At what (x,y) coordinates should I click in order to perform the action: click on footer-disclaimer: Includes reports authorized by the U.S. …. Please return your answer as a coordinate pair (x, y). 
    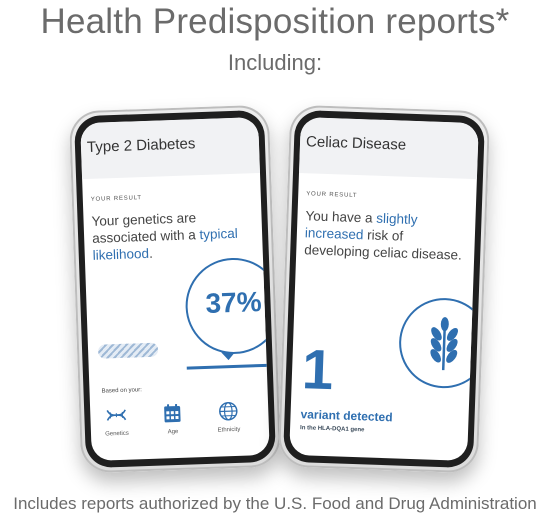
    Looking at the image, I should click on (275, 503).